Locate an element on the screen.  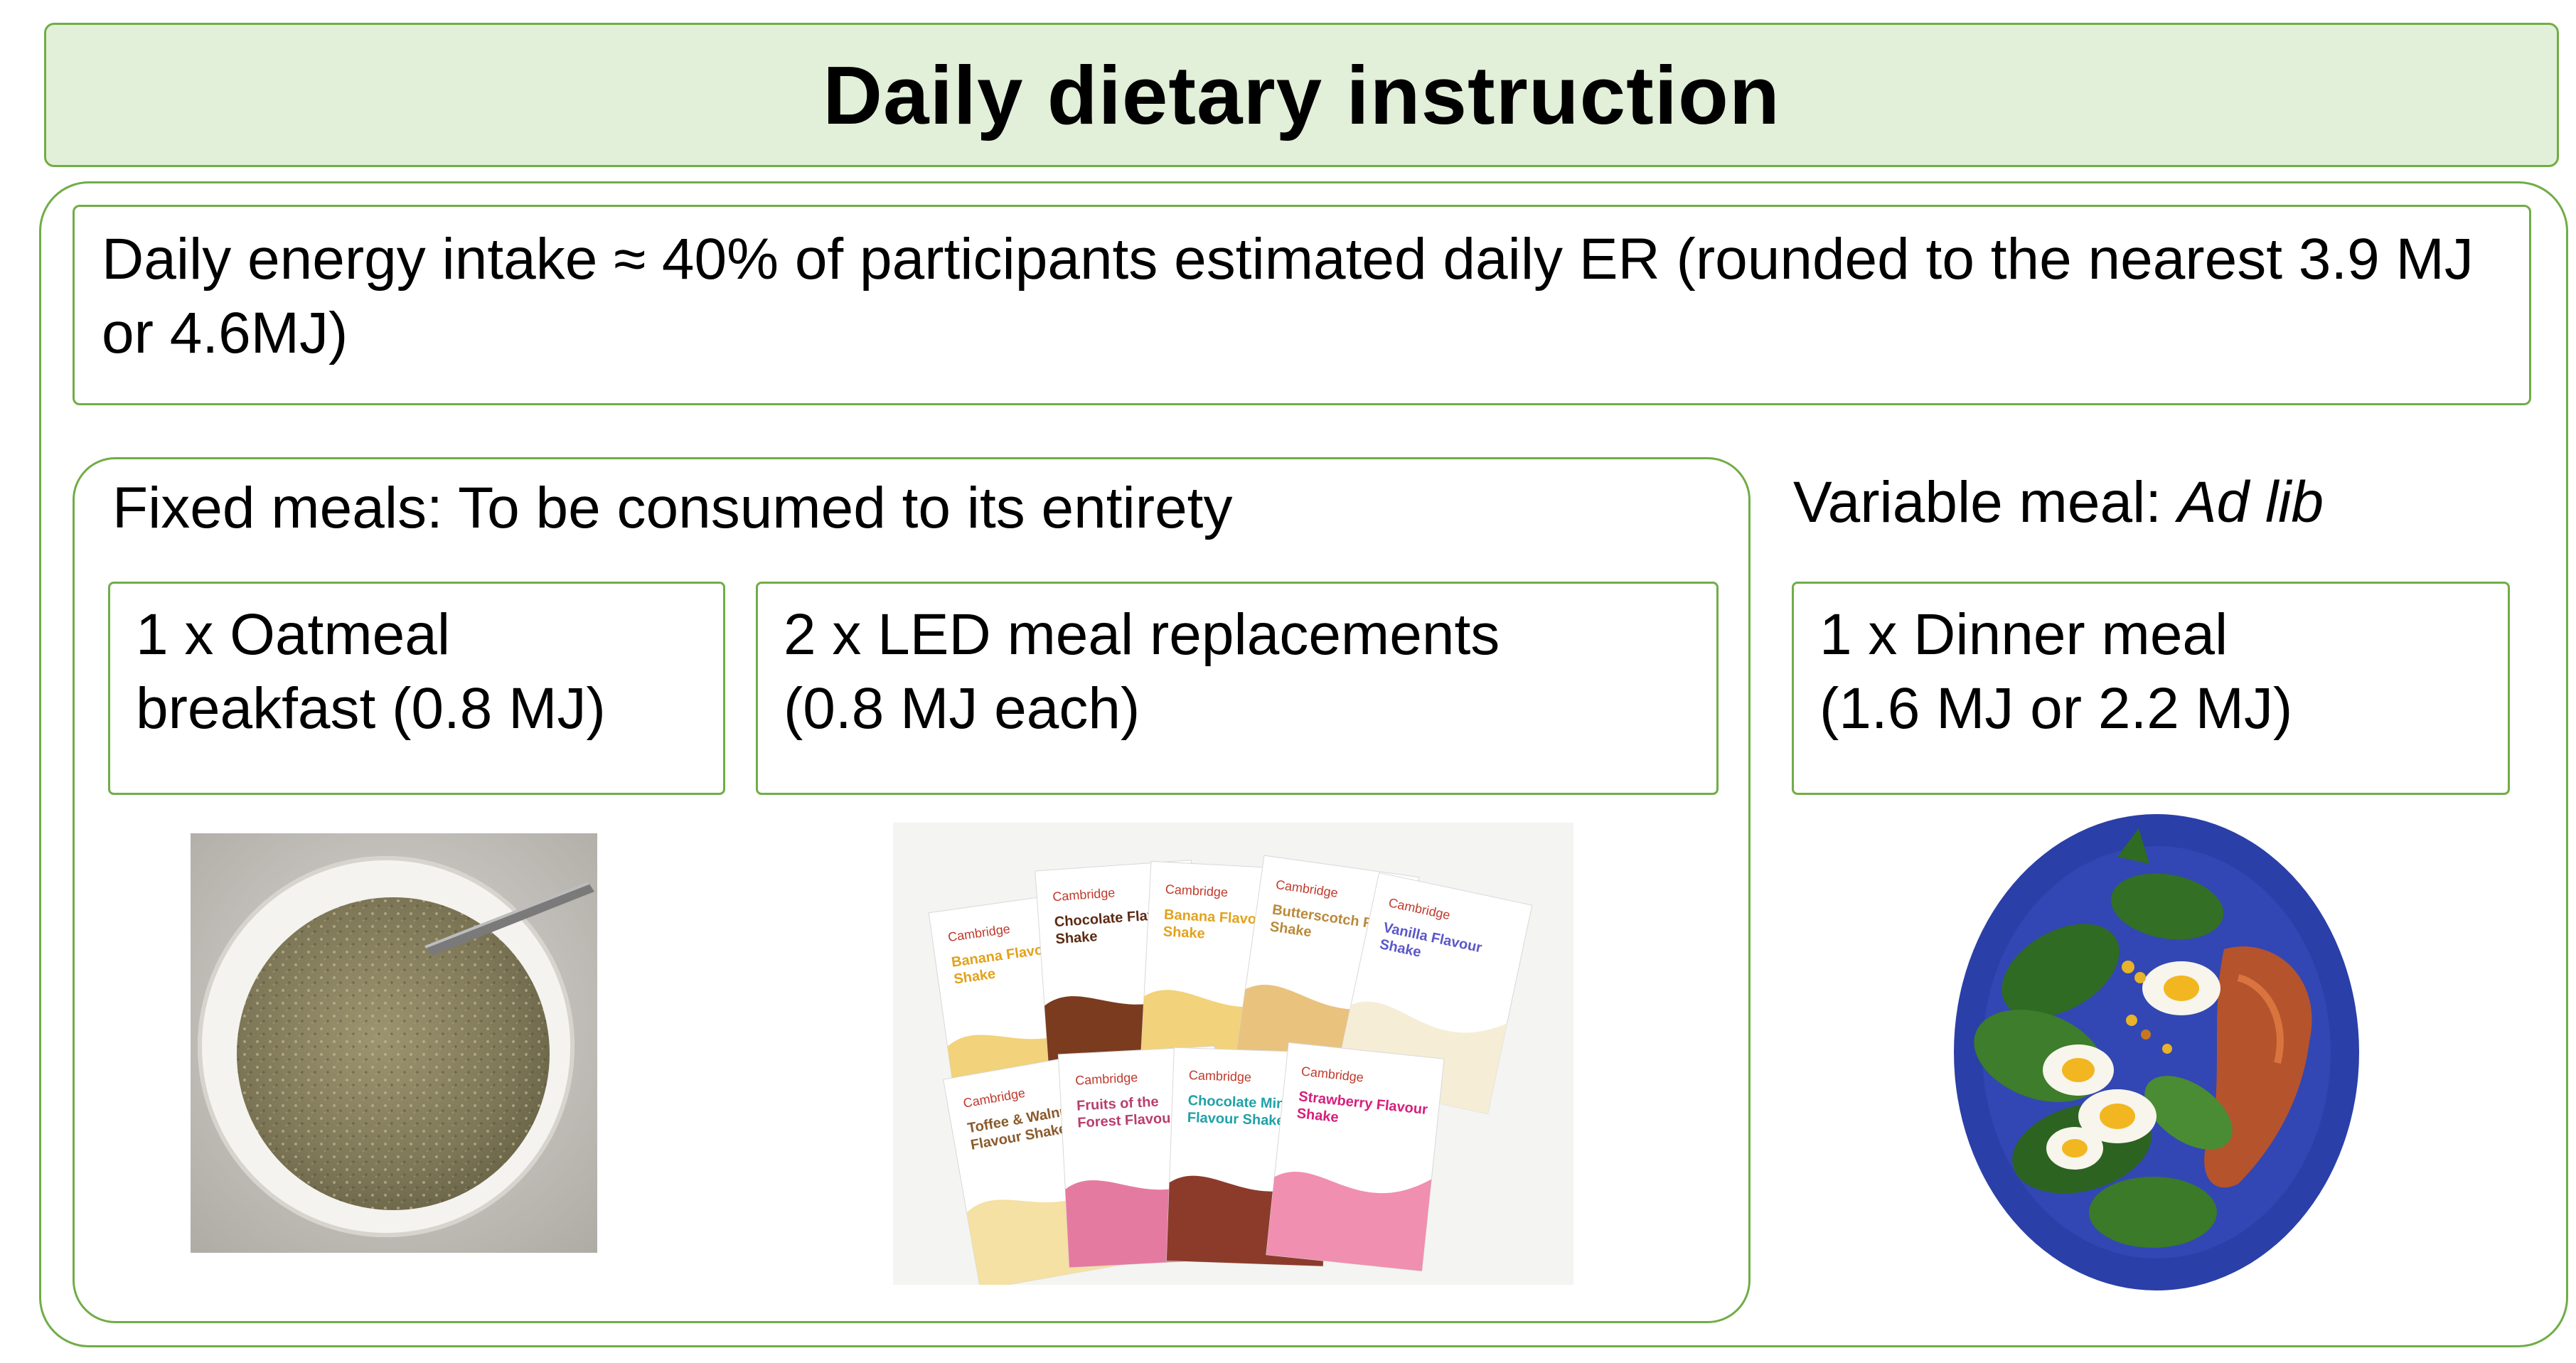
variable-meal-heading-italic: Ad lib is located at coordinates (2250, 502).